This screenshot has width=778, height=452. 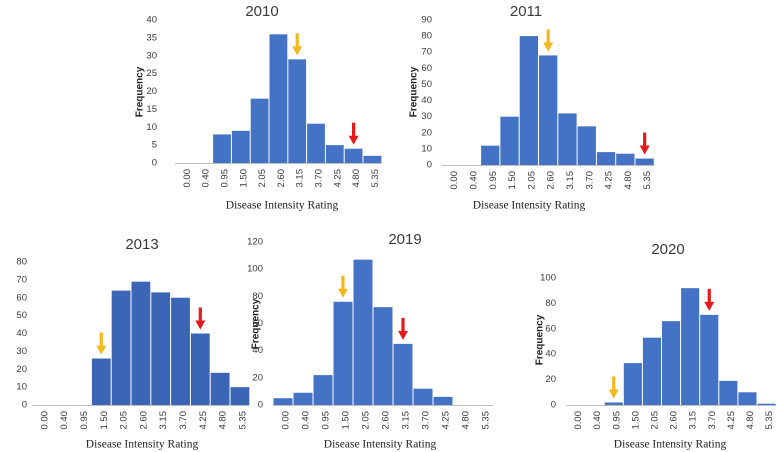 What do you see at coordinates (261, 11) in the screenshot?
I see `chart-title: 2010` at bounding box center [261, 11].